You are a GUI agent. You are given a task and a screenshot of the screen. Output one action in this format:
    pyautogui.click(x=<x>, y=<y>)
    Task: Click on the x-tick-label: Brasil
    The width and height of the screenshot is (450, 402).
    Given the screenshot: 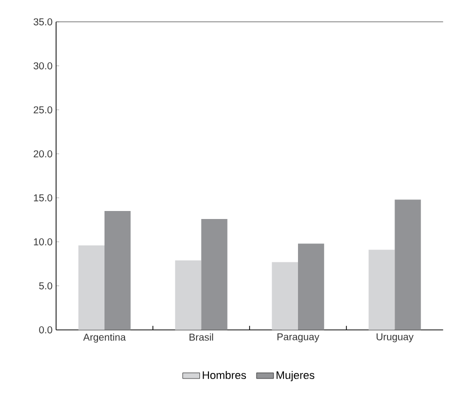 What is the action you would take?
    pyautogui.click(x=202, y=337)
    